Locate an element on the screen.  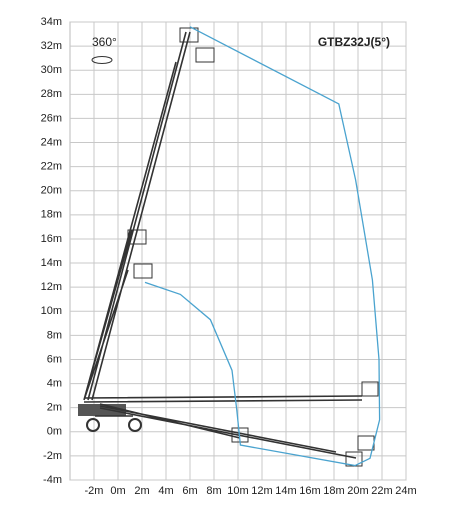
x-tick-label: 10m is located at coordinates (237, 491).